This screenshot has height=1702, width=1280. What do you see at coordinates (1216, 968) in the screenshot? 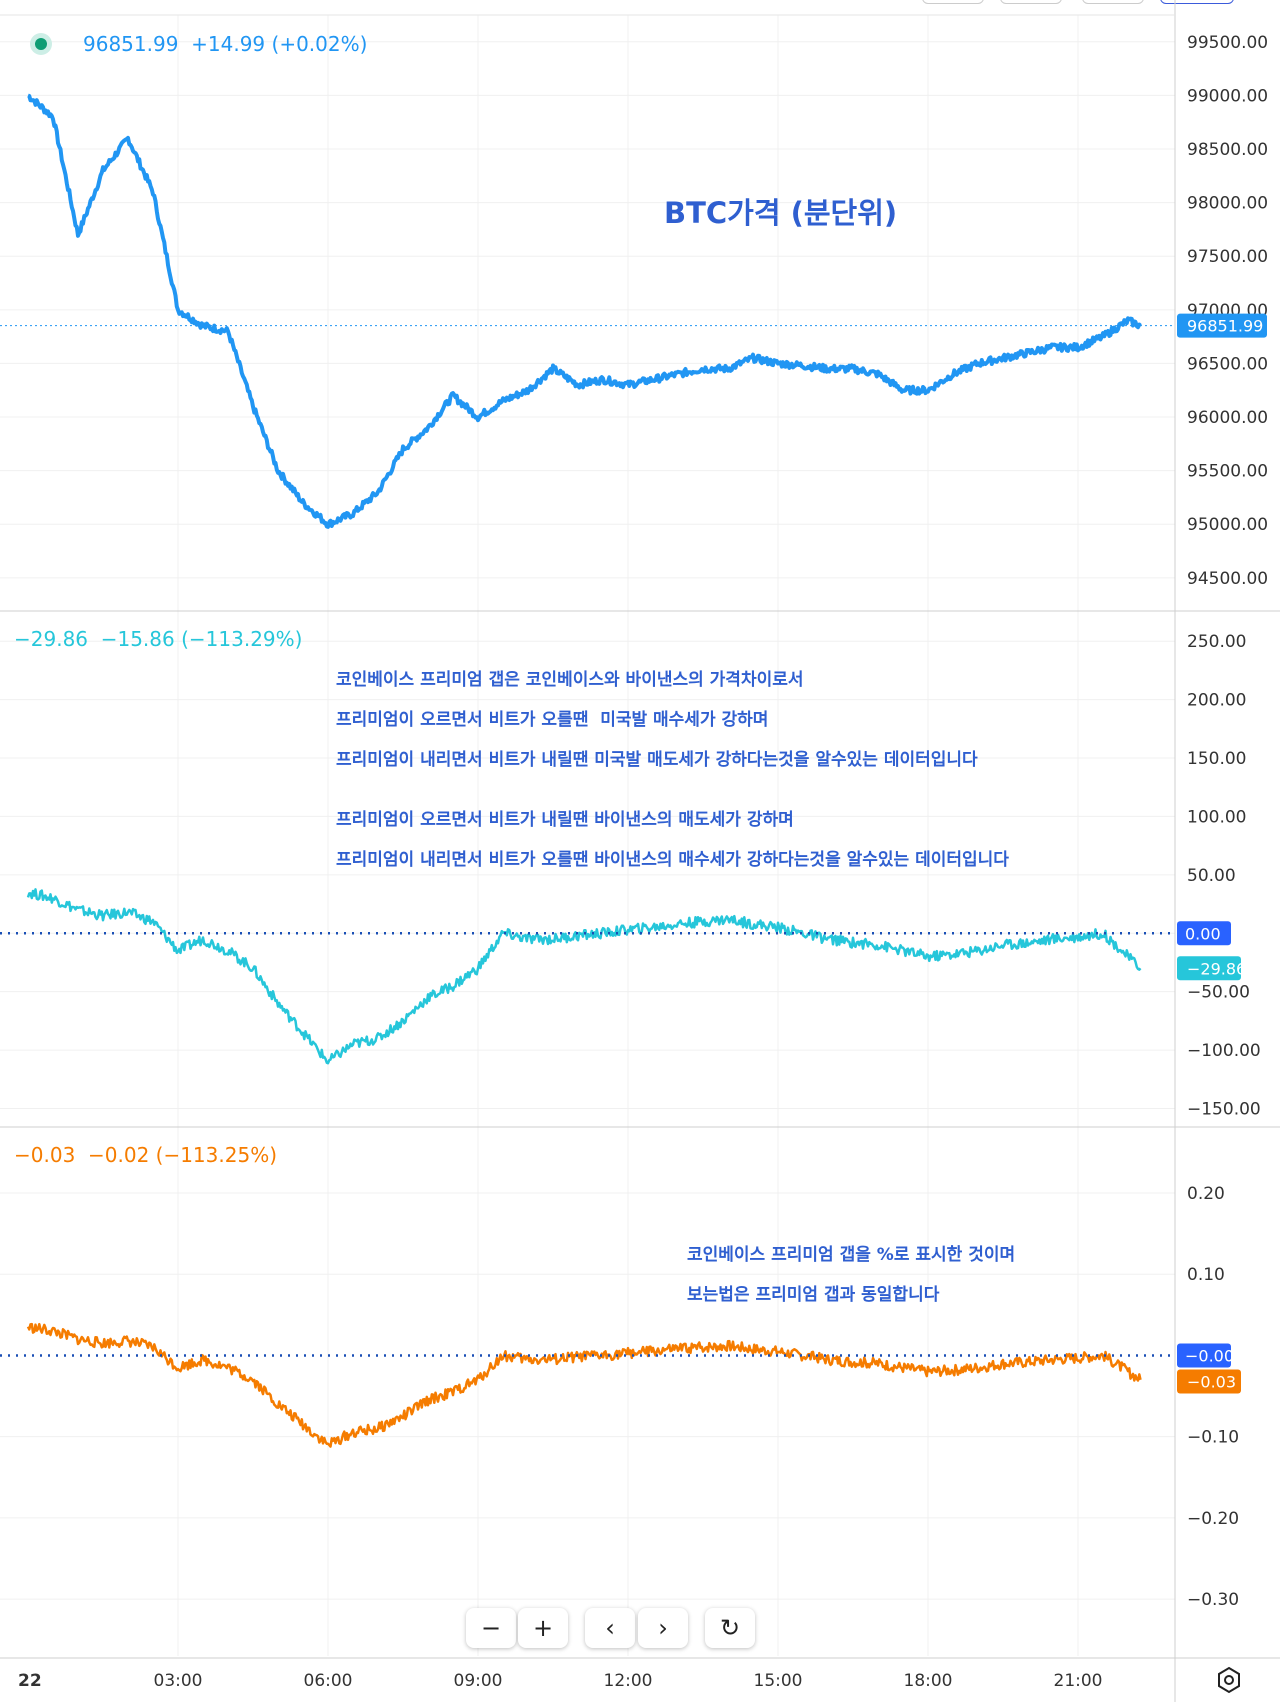
I see `last-value-label: −29.86` at bounding box center [1216, 968].